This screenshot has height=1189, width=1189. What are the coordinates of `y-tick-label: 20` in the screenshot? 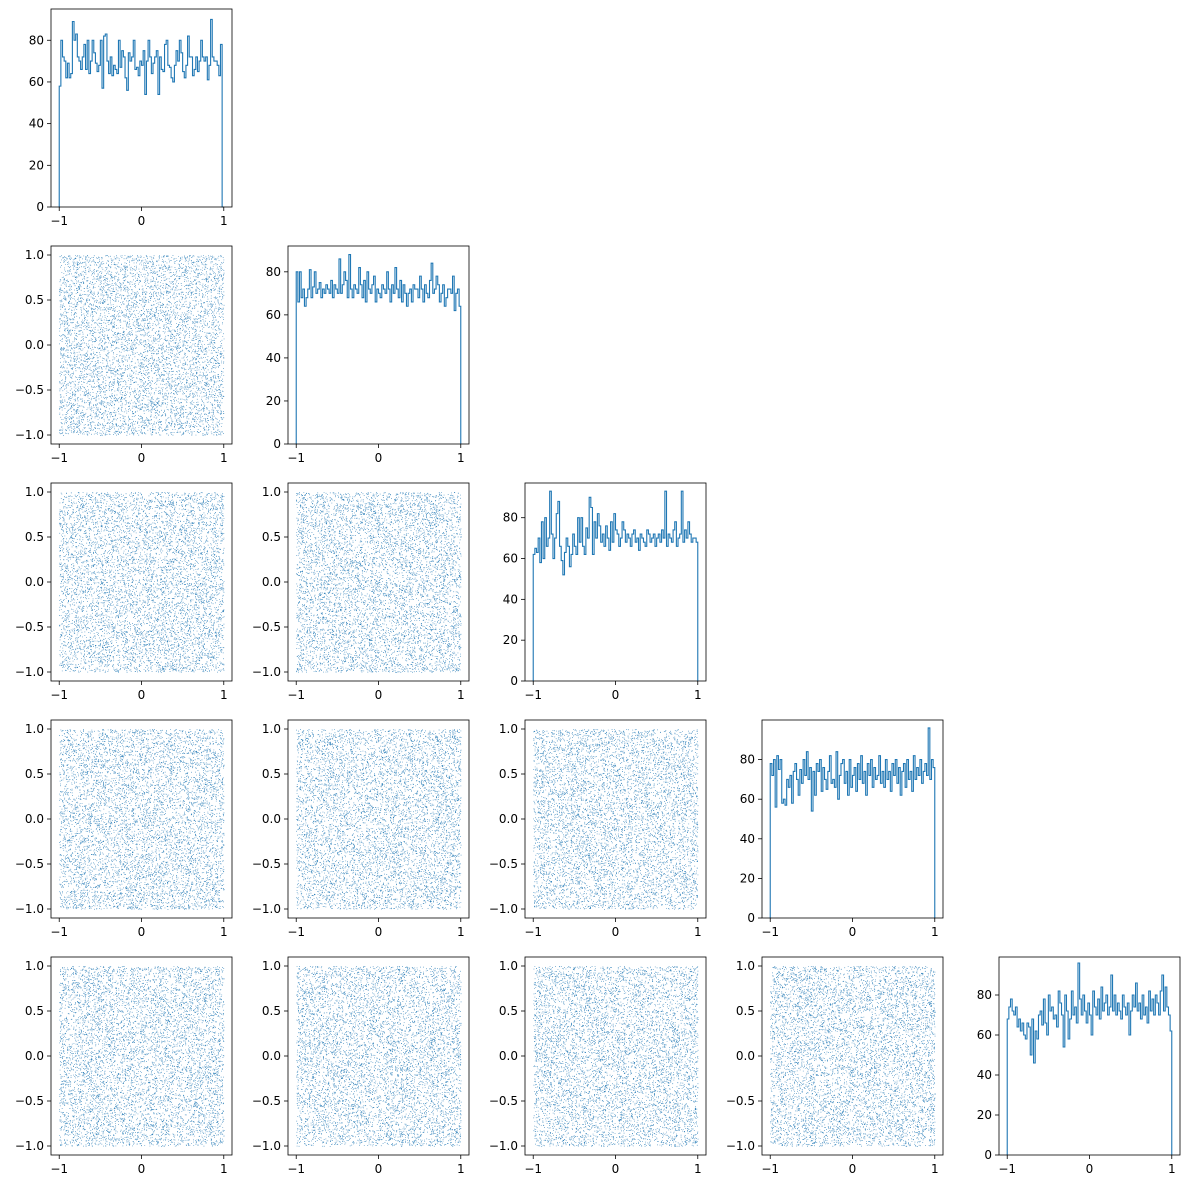 It's located at (273, 401).